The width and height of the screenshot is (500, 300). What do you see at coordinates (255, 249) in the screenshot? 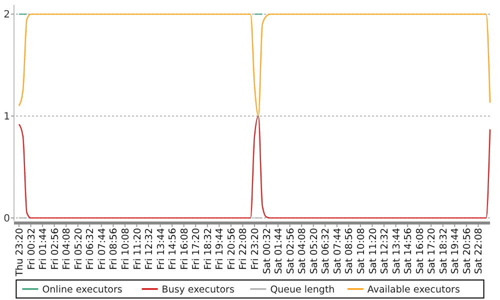
I see `x-tick-label: Fri 23:20` at bounding box center [255, 249].